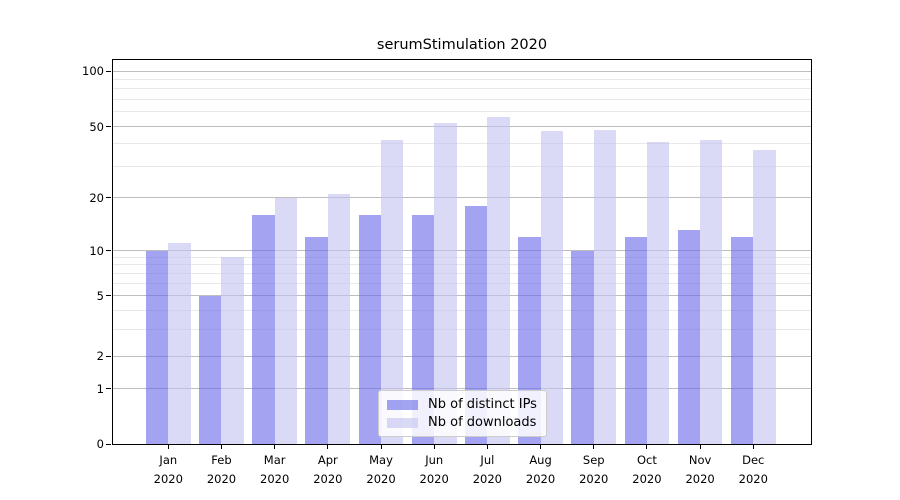  Describe the element at coordinates (328, 470) in the screenshot. I see `x-tick-label: Apr 2020` at that location.